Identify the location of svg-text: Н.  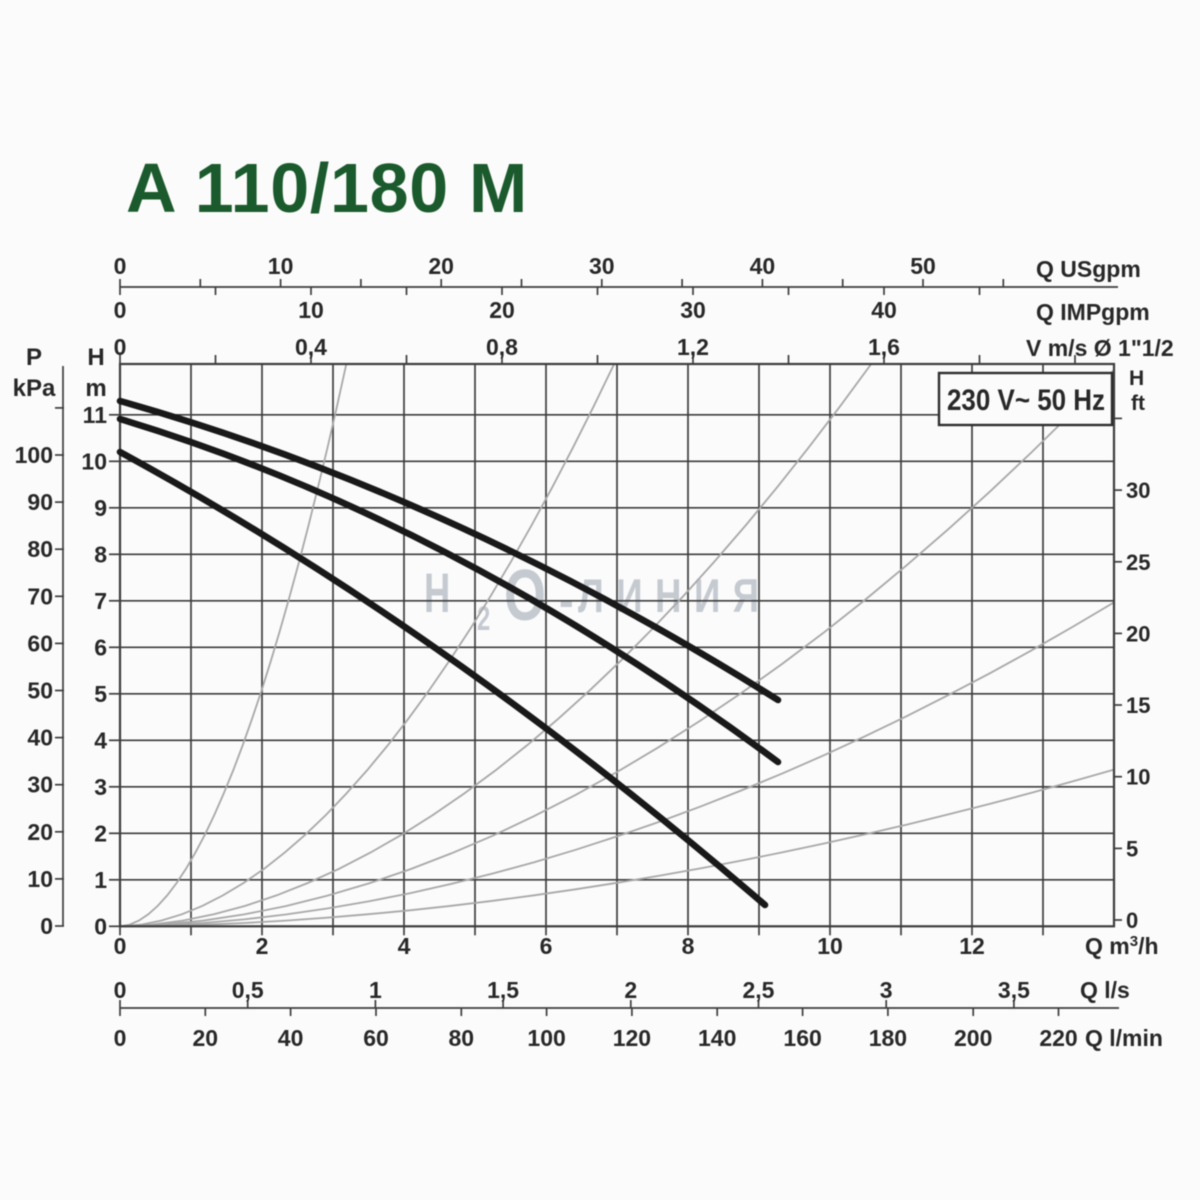
(437, 593).